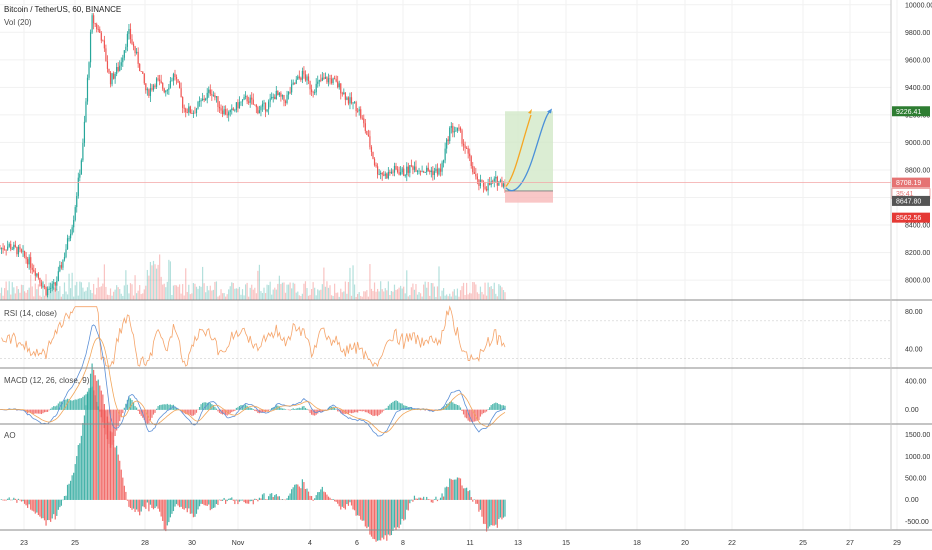 The image size is (932, 550). I want to click on x-tick-label: 28, so click(145, 543).